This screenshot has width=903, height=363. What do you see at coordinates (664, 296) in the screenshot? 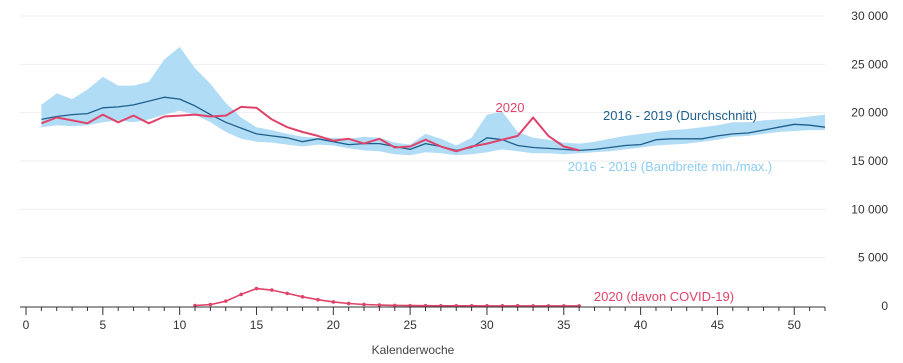
I see `label-covid: 2020 (davon COVID-19)` at bounding box center [664, 296].